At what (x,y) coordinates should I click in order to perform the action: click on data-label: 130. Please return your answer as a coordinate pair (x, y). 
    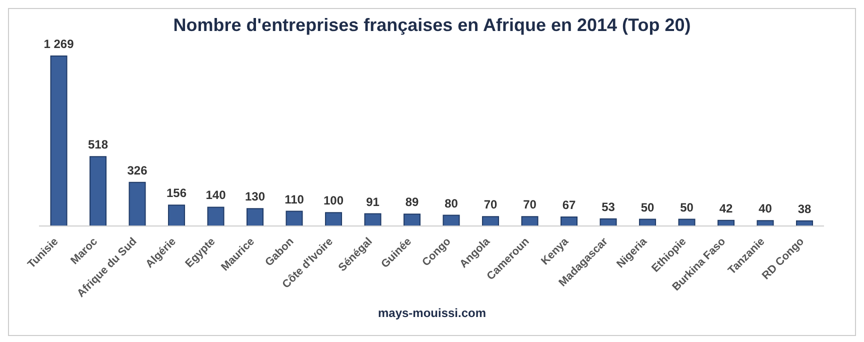
    Looking at the image, I should click on (255, 197).